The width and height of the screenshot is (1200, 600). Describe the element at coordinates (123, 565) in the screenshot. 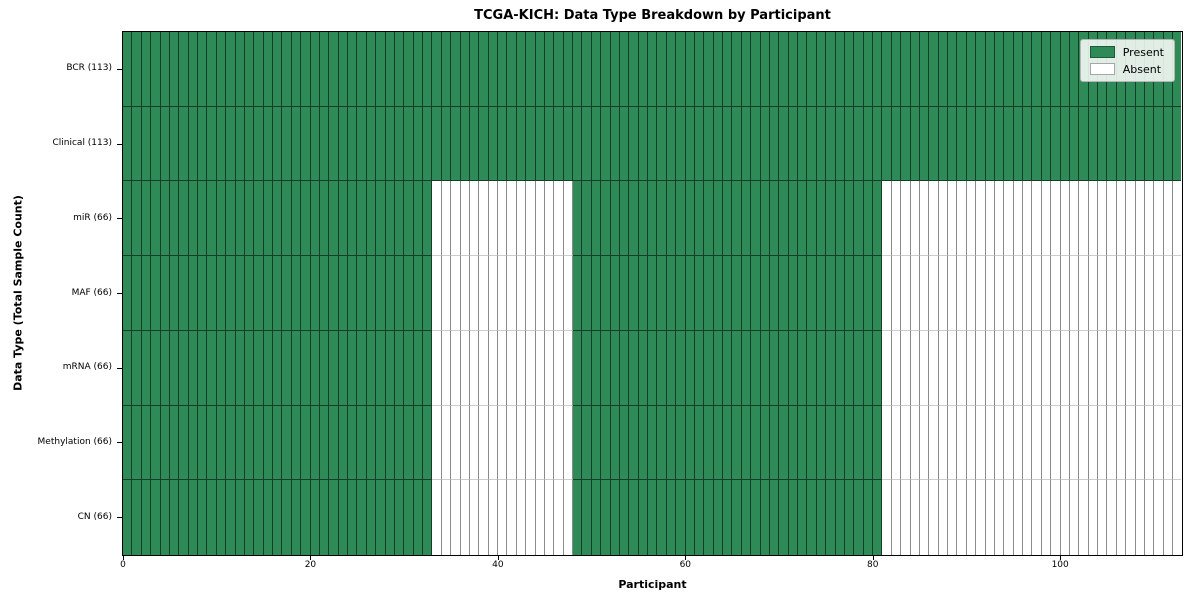

I see `x-tick-label: 0` at that location.